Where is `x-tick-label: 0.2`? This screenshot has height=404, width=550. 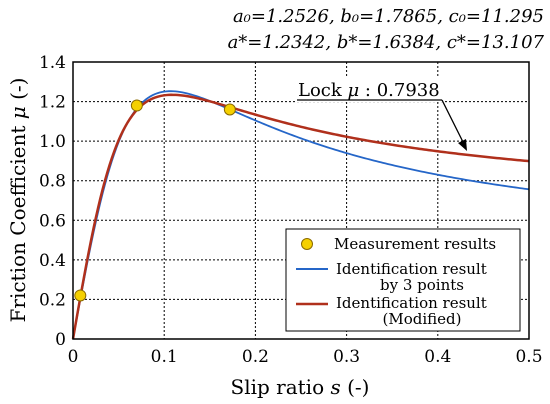 x-tick-label: 0.2 is located at coordinates (255, 357).